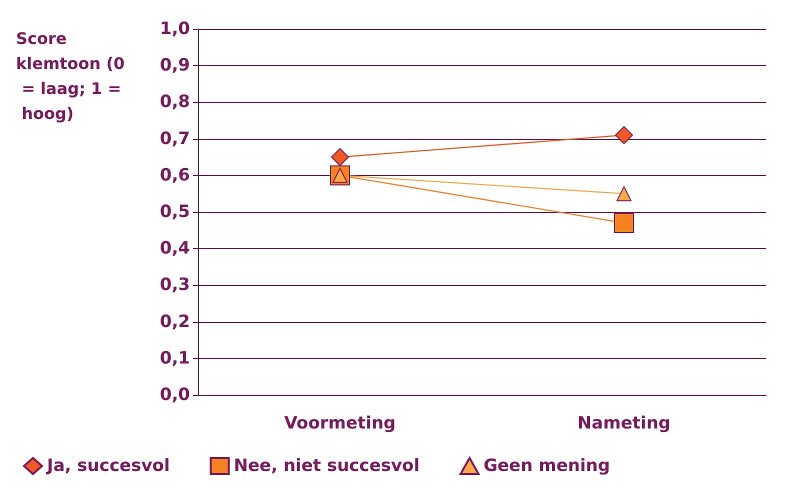  I want to click on y-tick-label: 0,1, so click(175, 358).